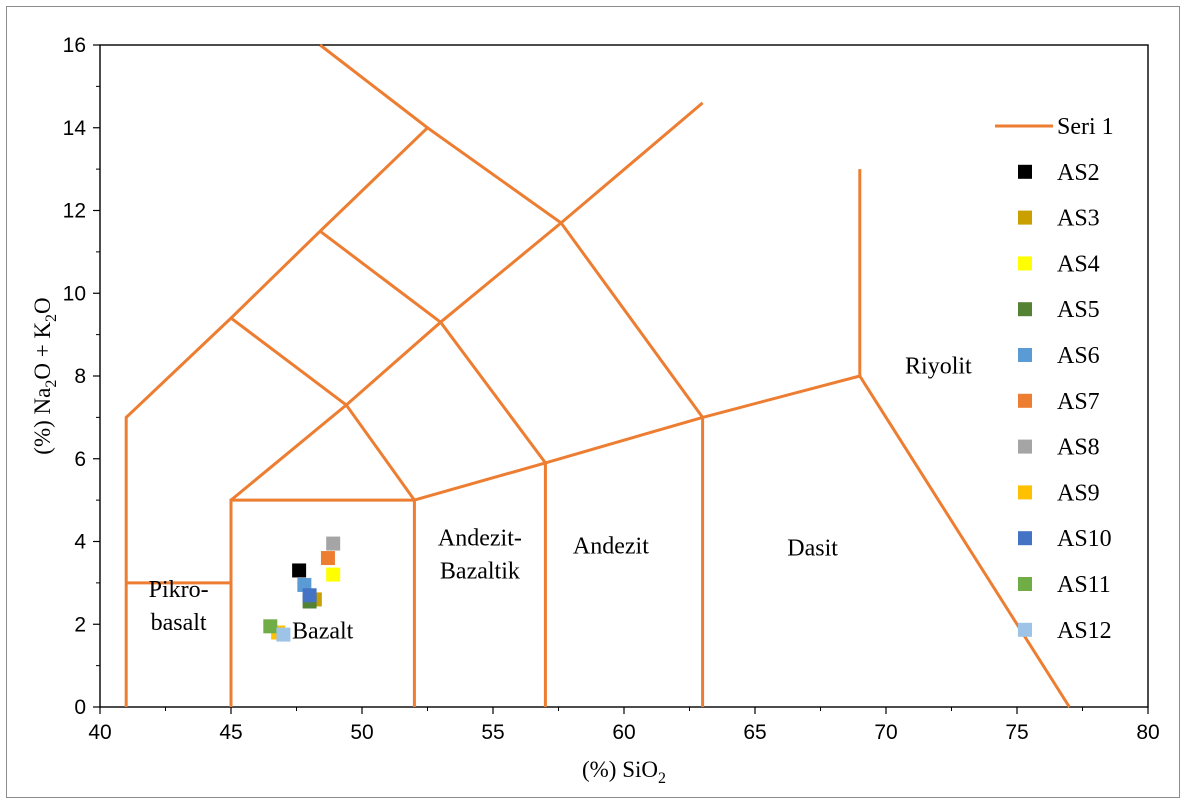 Image resolution: width=1188 pixels, height=806 pixels. Describe the element at coordinates (1078, 310) in the screenshot. I see `legend-label: AS5` at that location.